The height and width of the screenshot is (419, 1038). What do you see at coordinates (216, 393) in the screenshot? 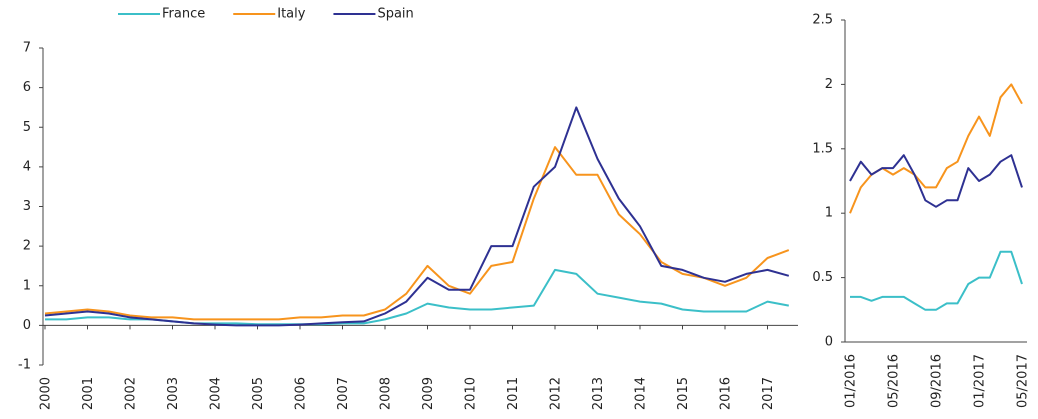
I see `x-tick-label: 2004` at bounding box center [216, 393].